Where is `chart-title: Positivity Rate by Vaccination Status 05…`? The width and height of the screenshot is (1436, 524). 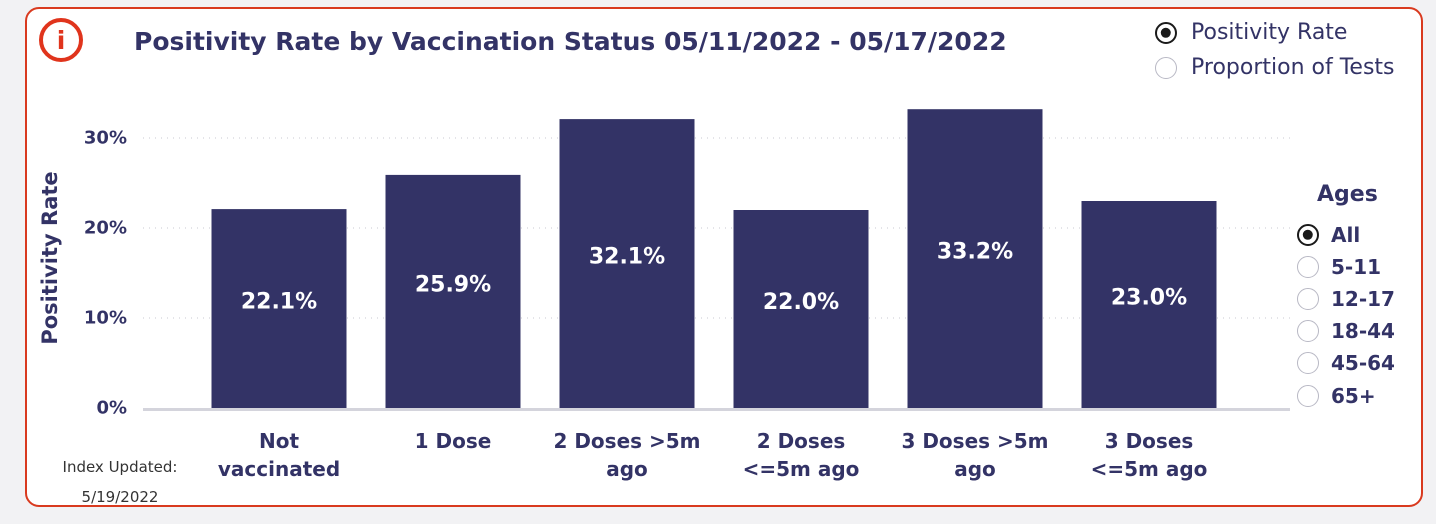
chart-title: Positivity Rate by Vaccination Status 05… is located at coordinates (570, 41).